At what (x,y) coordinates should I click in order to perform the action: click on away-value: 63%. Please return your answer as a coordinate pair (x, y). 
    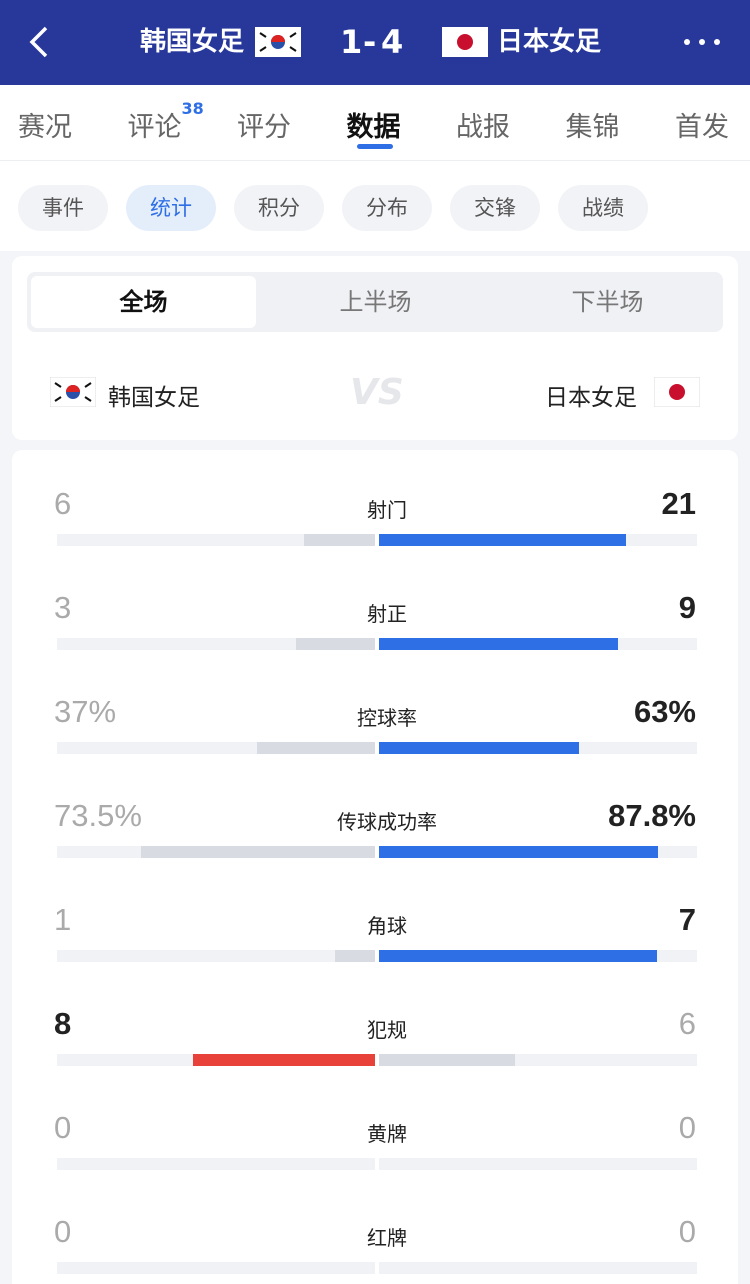
    Looking at the image, I should click on (664, 711).